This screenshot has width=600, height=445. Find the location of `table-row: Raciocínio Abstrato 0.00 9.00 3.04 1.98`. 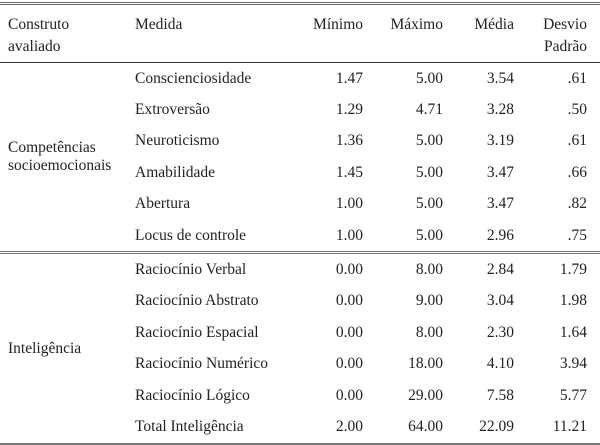

table-row: Raciocínio Abstrato 0.00 9.00 3.04 1.98 is located at coordinates (300, 301).